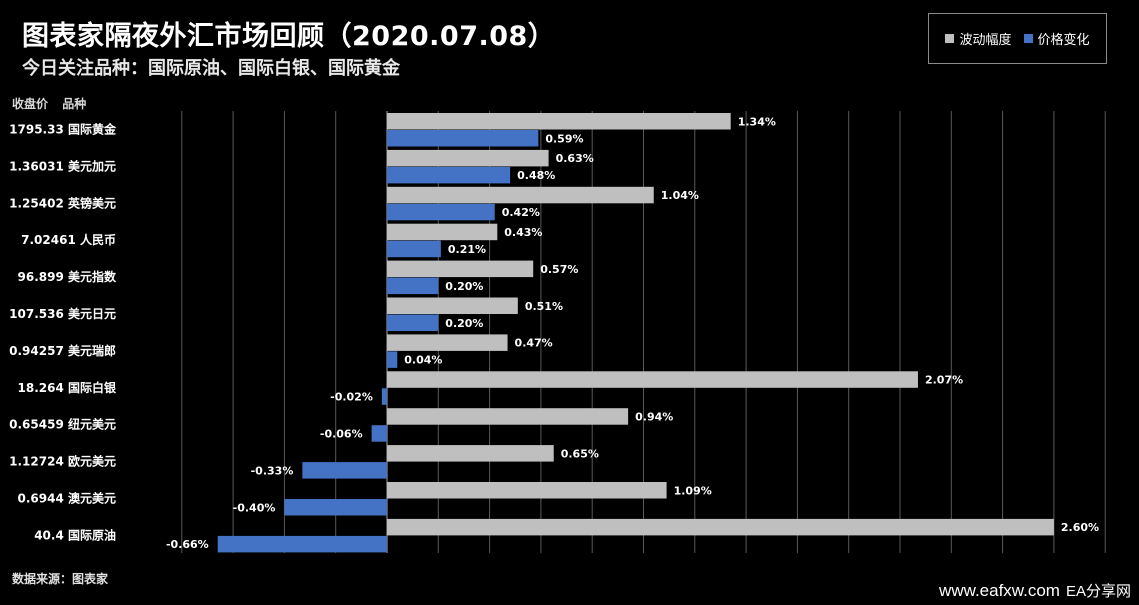 This screenshot has width=1139, height=605. What do you see at coordinates (544, 306) in the screenshot?
I see `data-label-volatility: 0.51%` at bounding box center [544, 306].